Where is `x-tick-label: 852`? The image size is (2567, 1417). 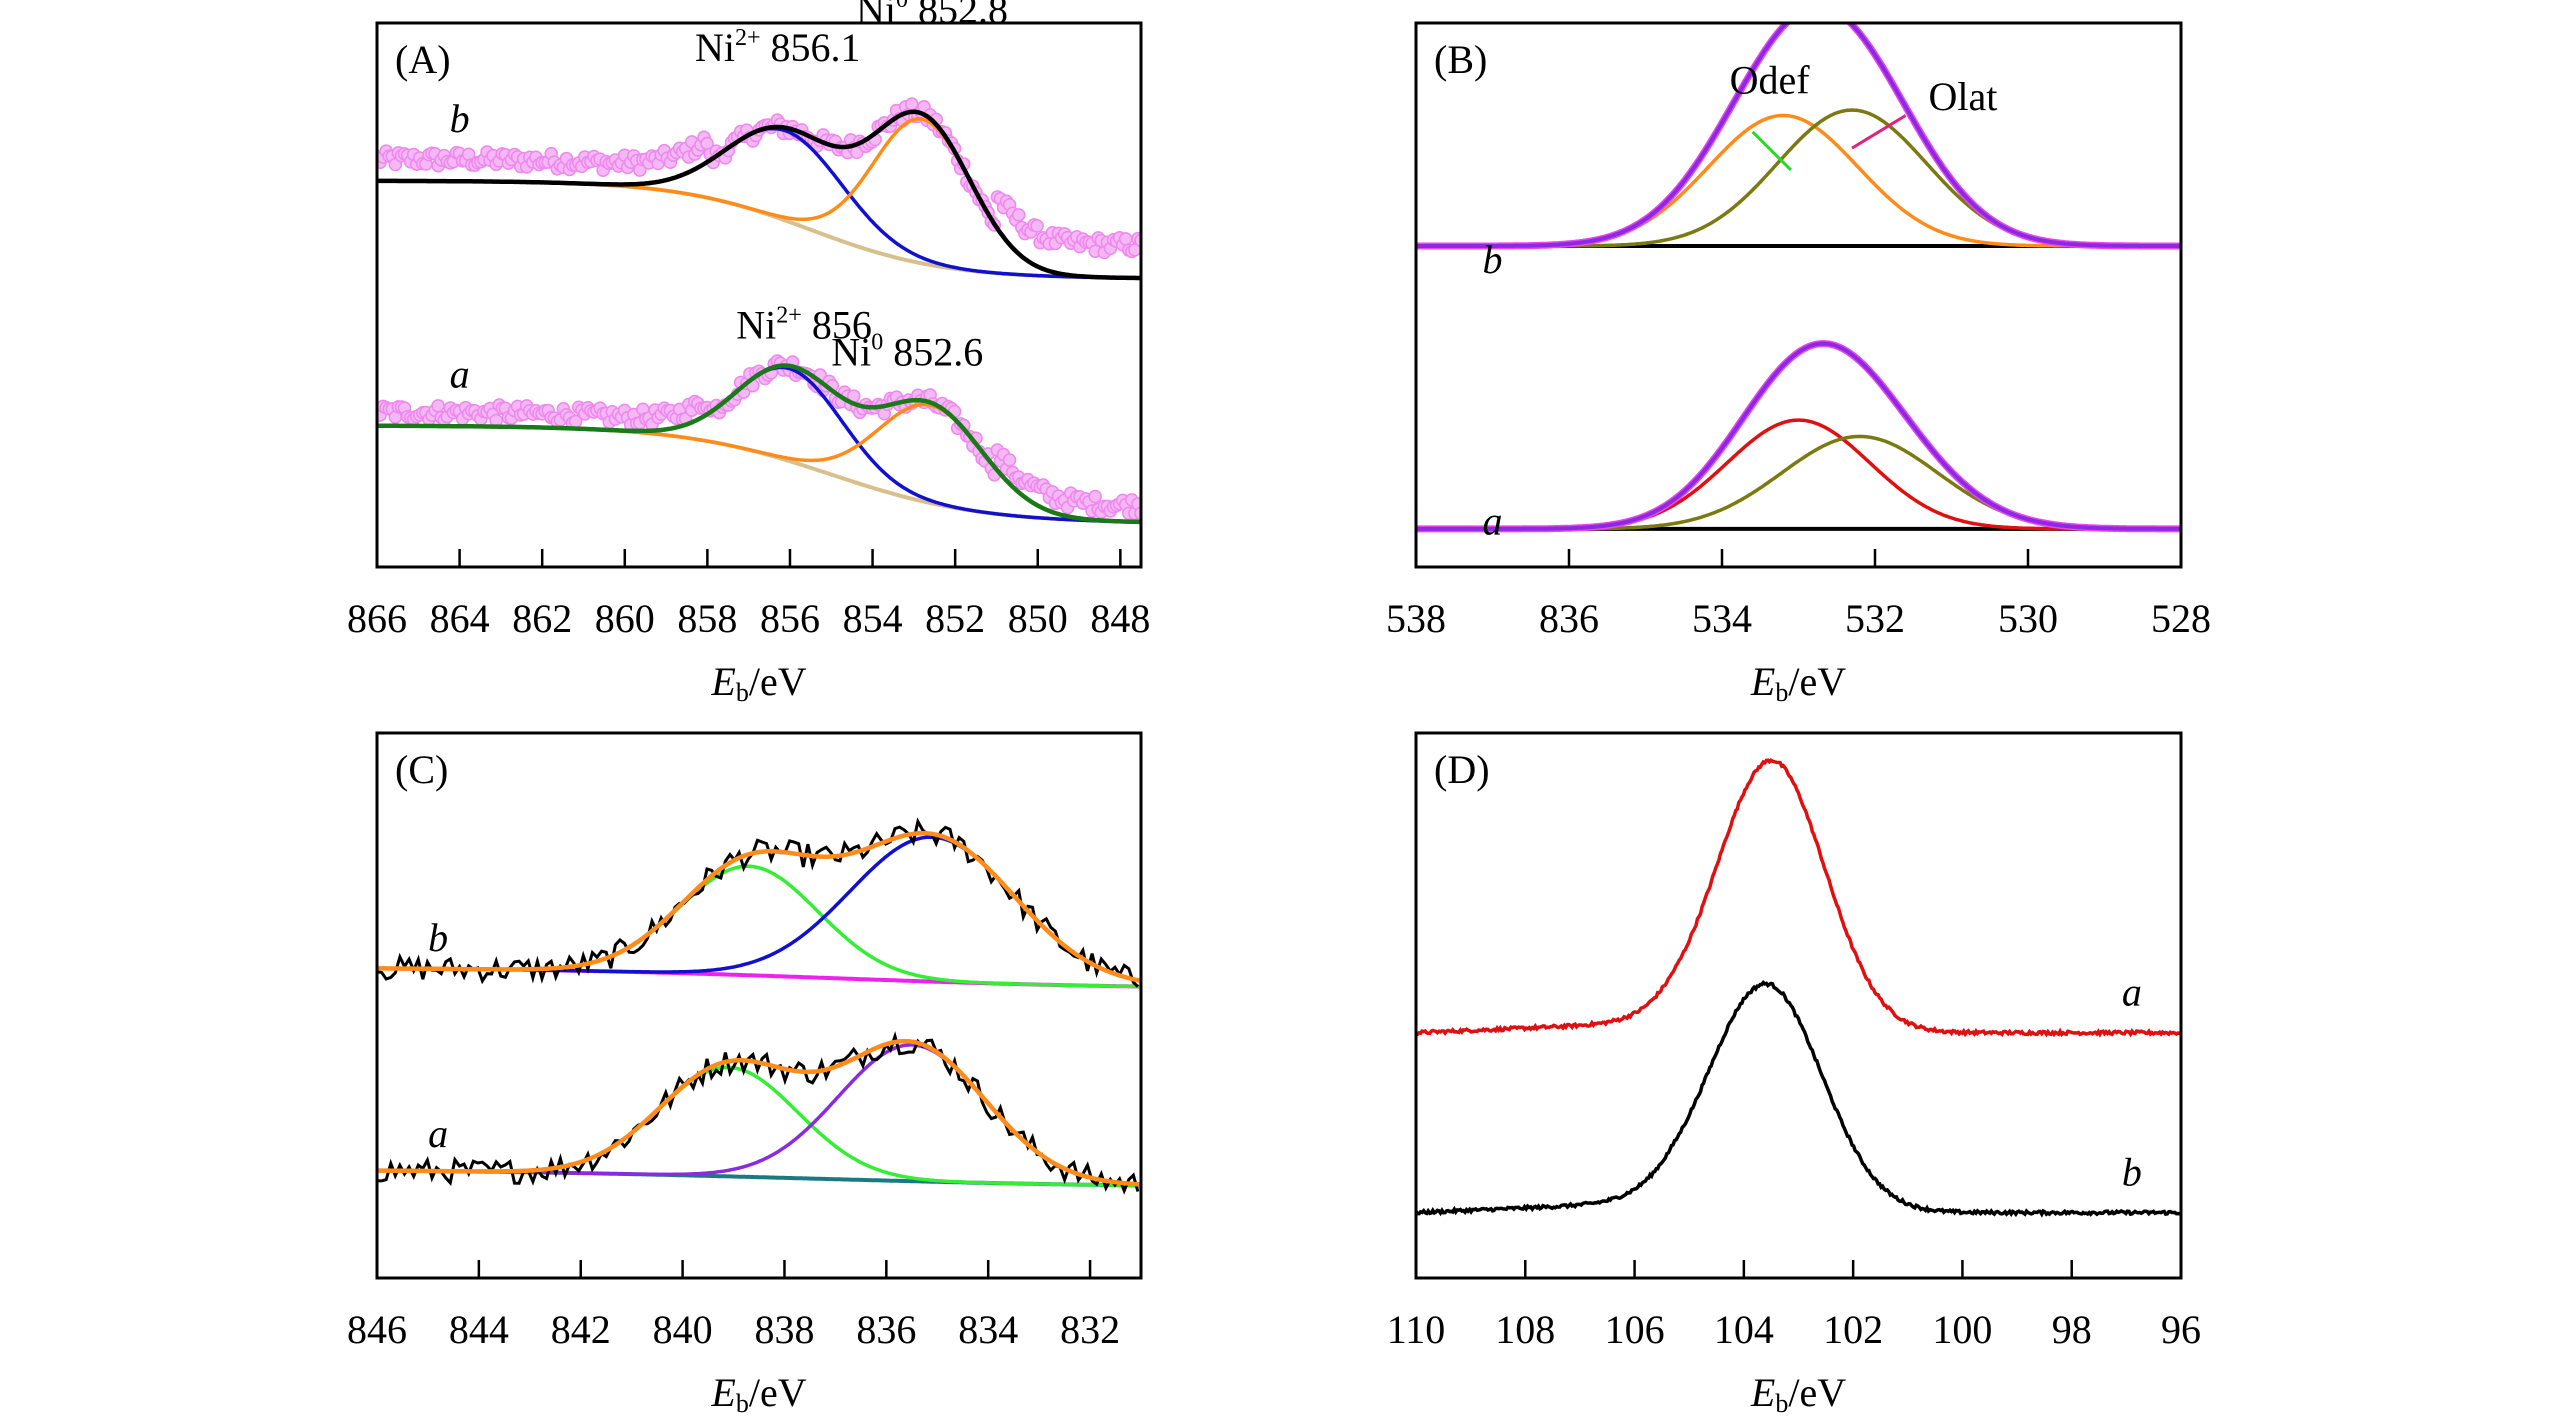
x-tick-label: 852 is located at coordinates (955, 618).